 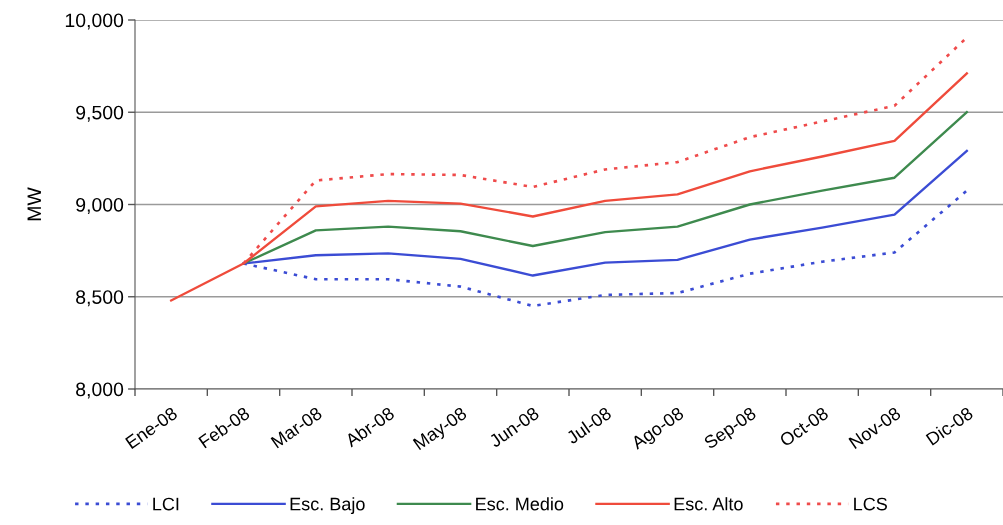 I want to click on legend-label: Esc. Medio, so click(x=520, y=504).